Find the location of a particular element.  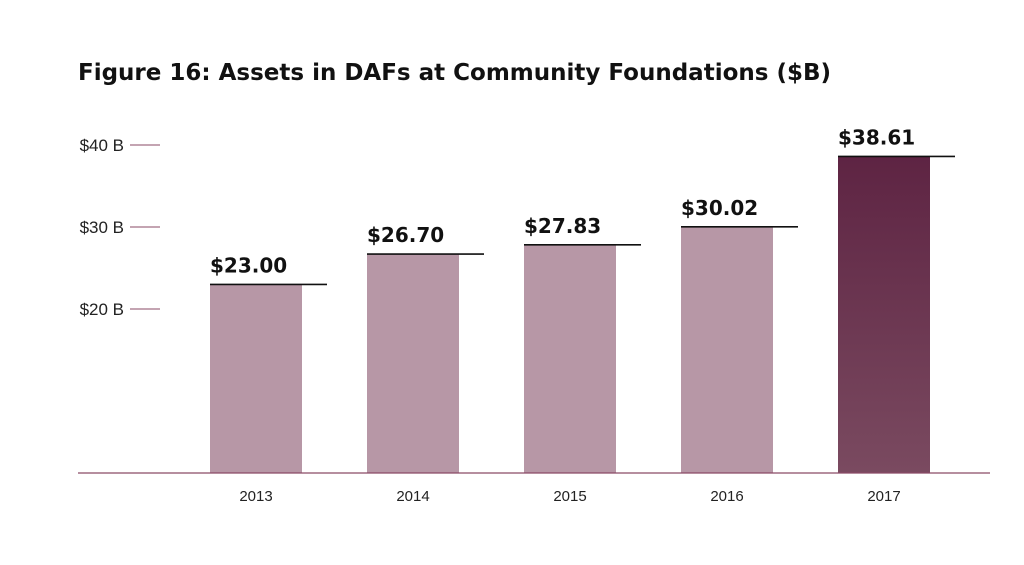

x-tick-label: 2013 is located at coordinates (255, 496).